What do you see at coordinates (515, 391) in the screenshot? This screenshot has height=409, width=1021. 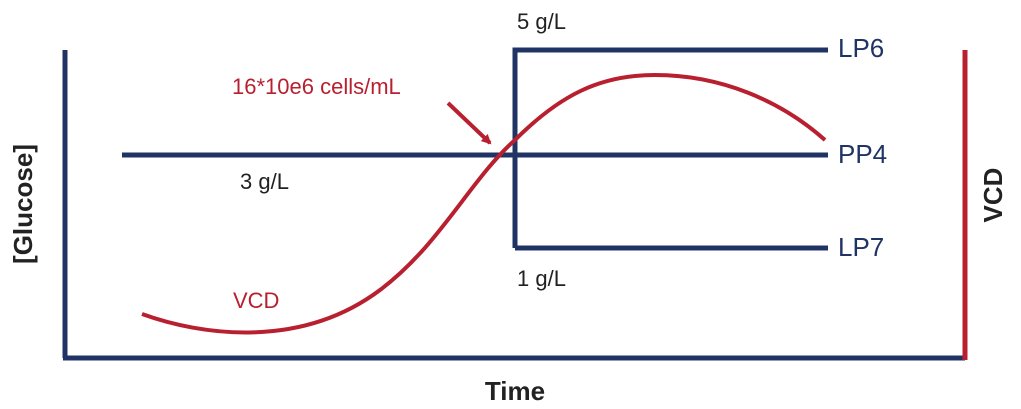 I see `x-axis-label: Time` at bounding box center [515, 391].